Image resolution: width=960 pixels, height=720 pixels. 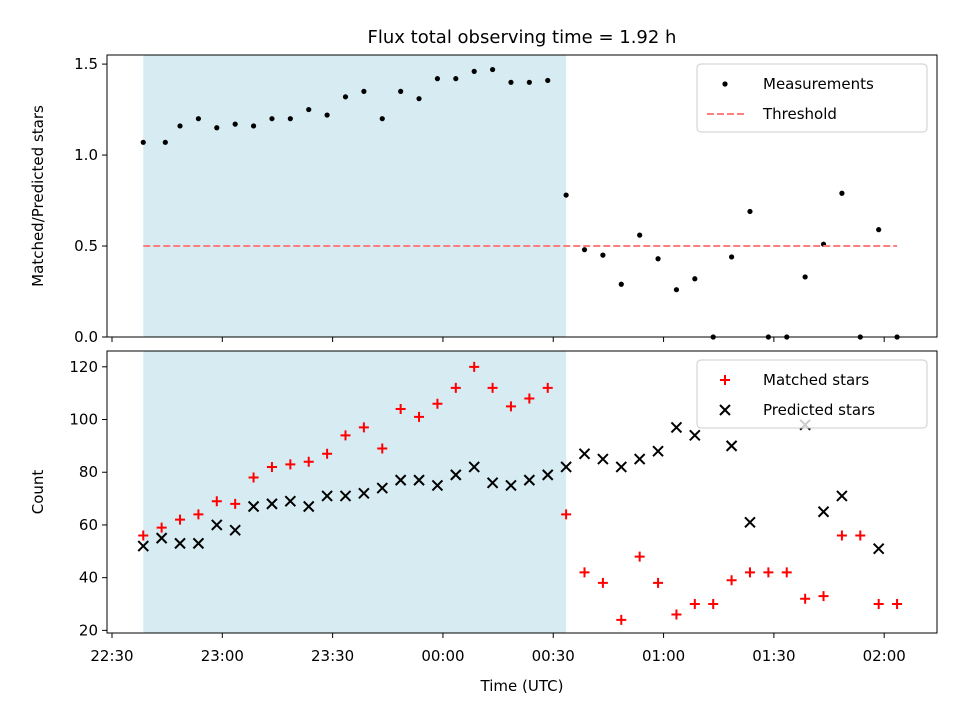 I want to click on x-tick-label: 01:00, so click(x=663, y=656).